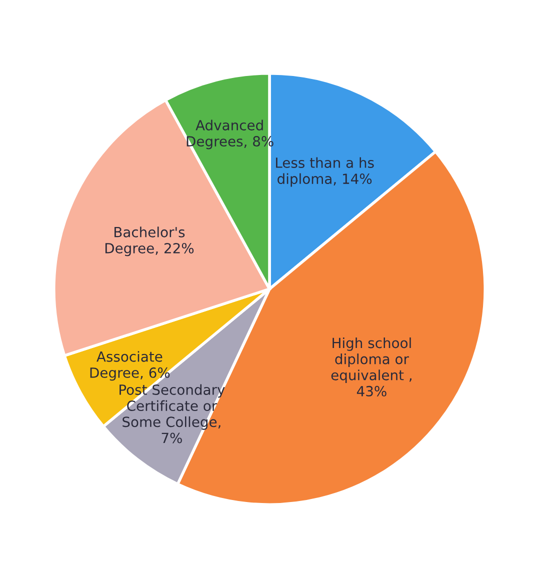 The image size is (539, 578). I want to click on slice-label: Bachelor's Degree, 22%, so click(149, 241).